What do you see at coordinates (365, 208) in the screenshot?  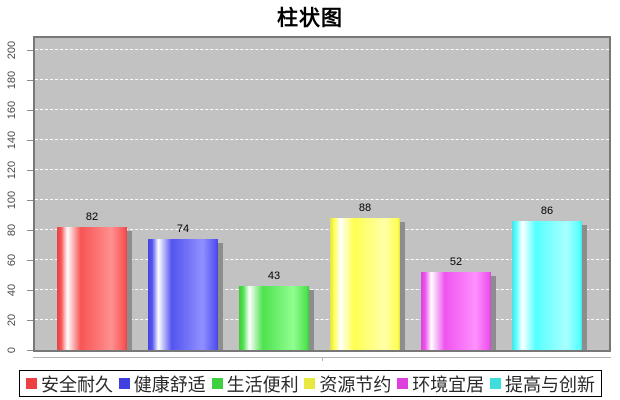 I see `bar-value-label: 88` at bounding box center [365, 208].